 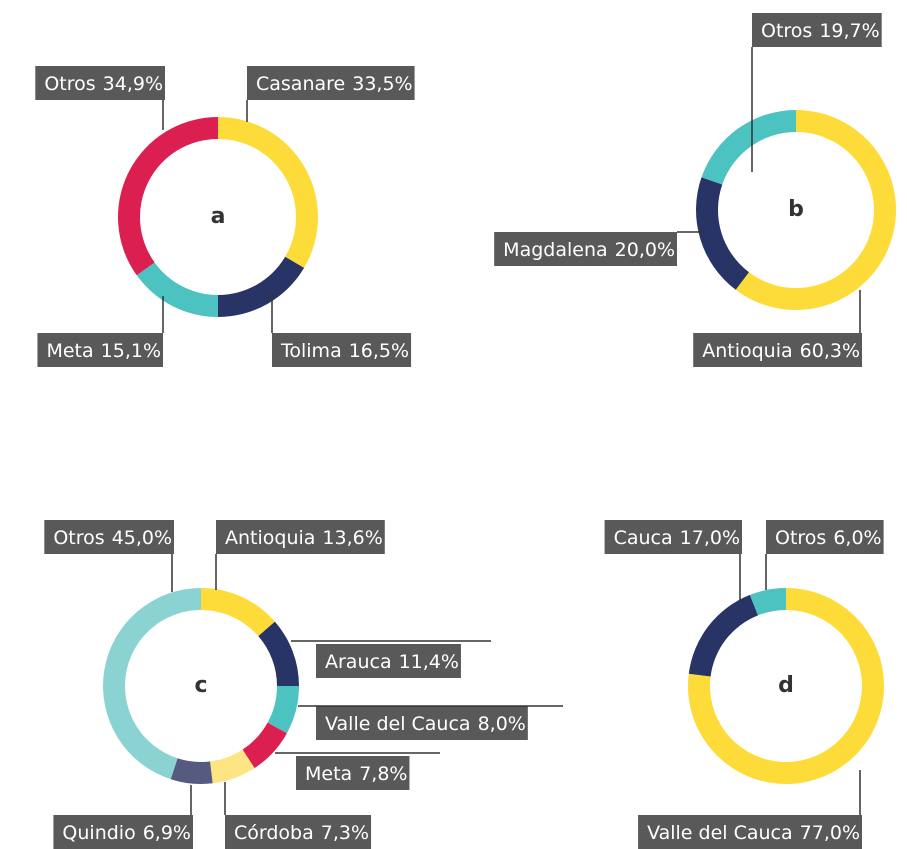 I want to click on segment-label: Casanare 33,5%, so click(x=331, y=83).